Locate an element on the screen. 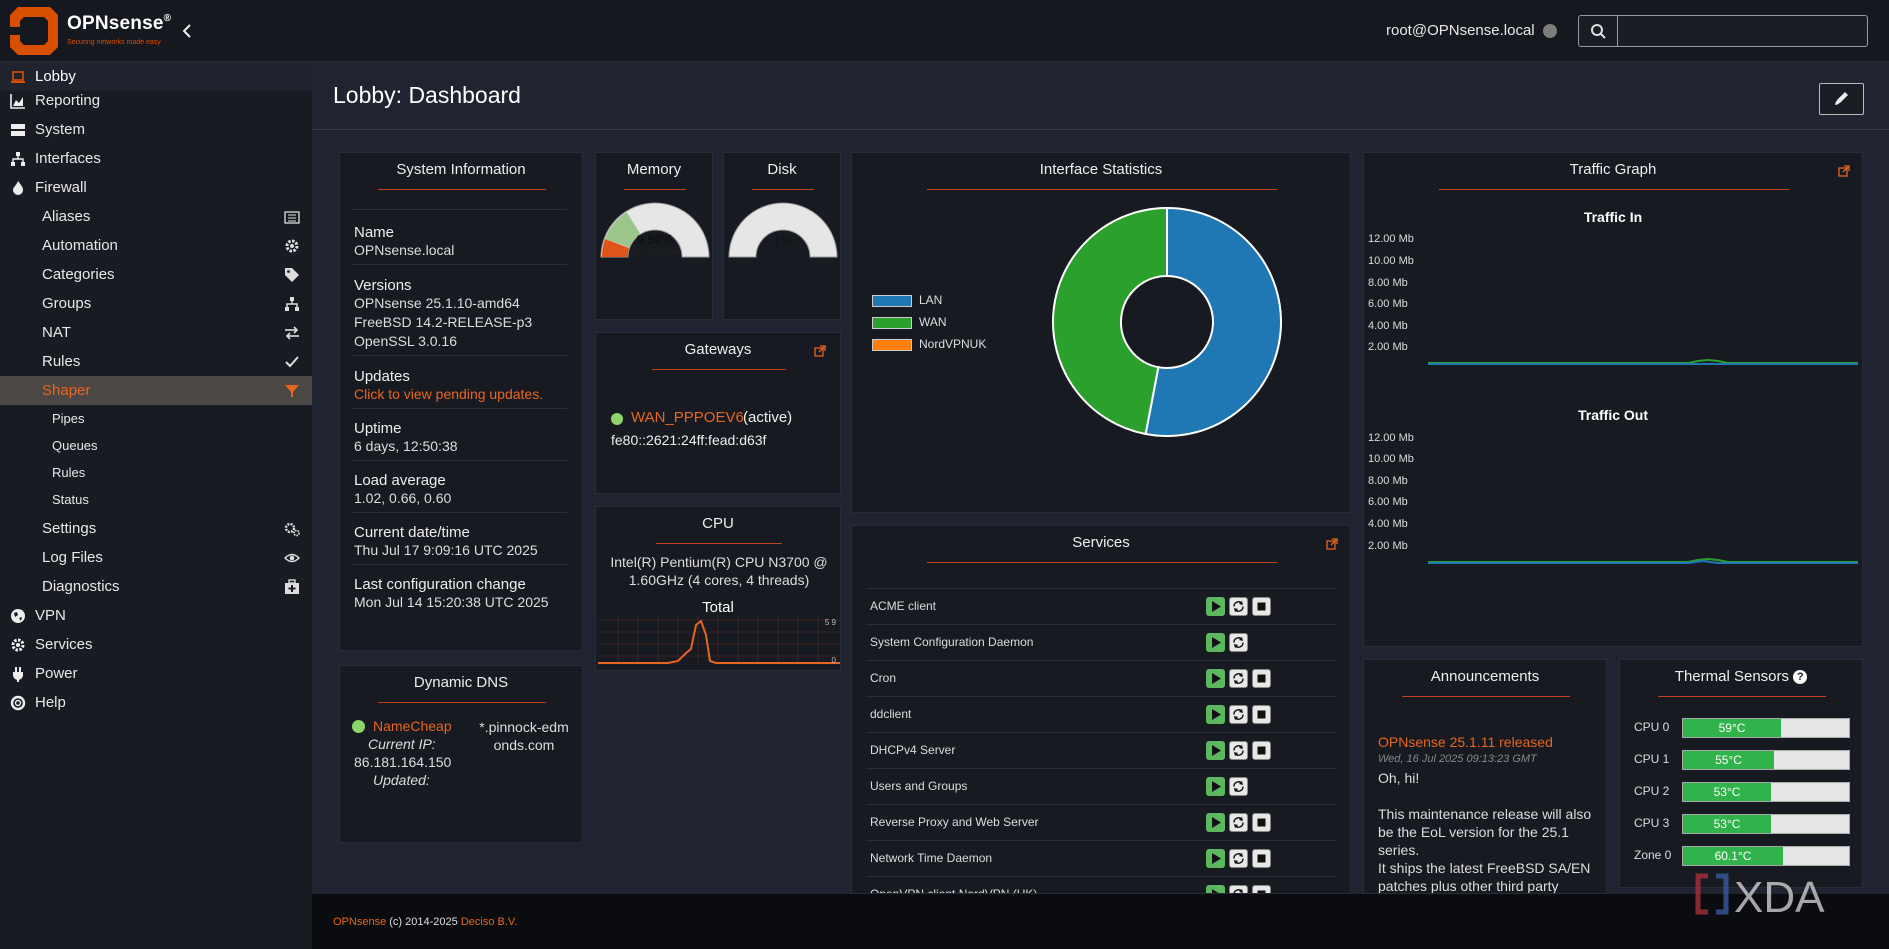 The height and width of the screenshot is (949, 1889). sidebar-item-interfaces: Interfaces is located at coordinates (156, 158).